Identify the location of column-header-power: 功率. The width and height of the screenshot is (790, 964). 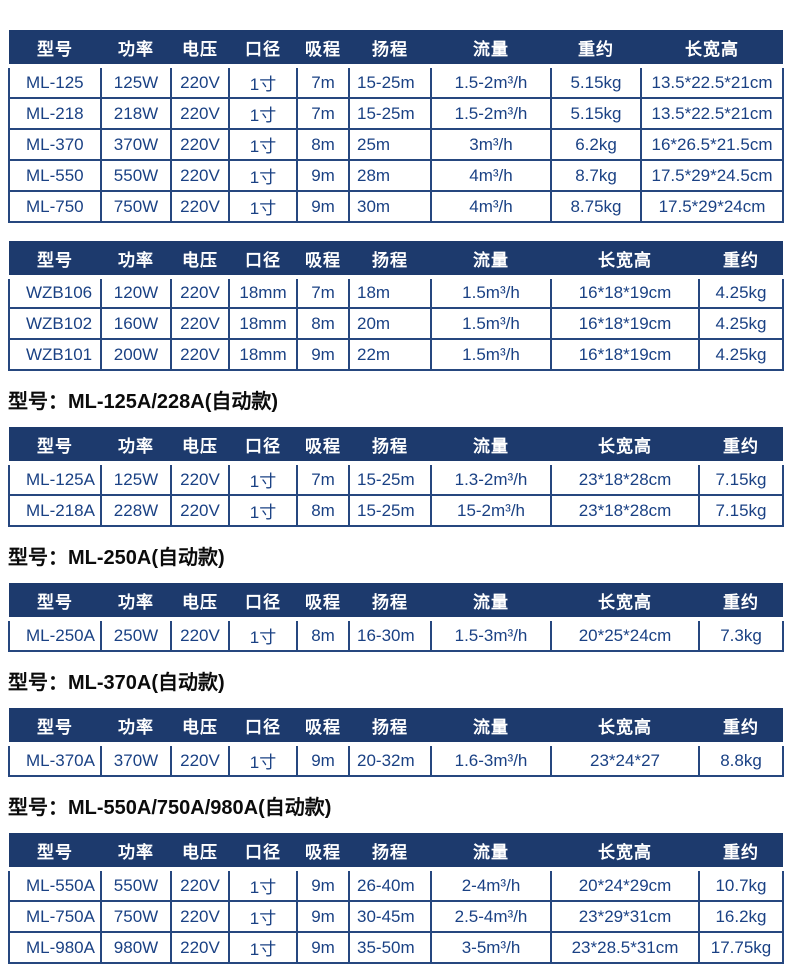
(136, 602).